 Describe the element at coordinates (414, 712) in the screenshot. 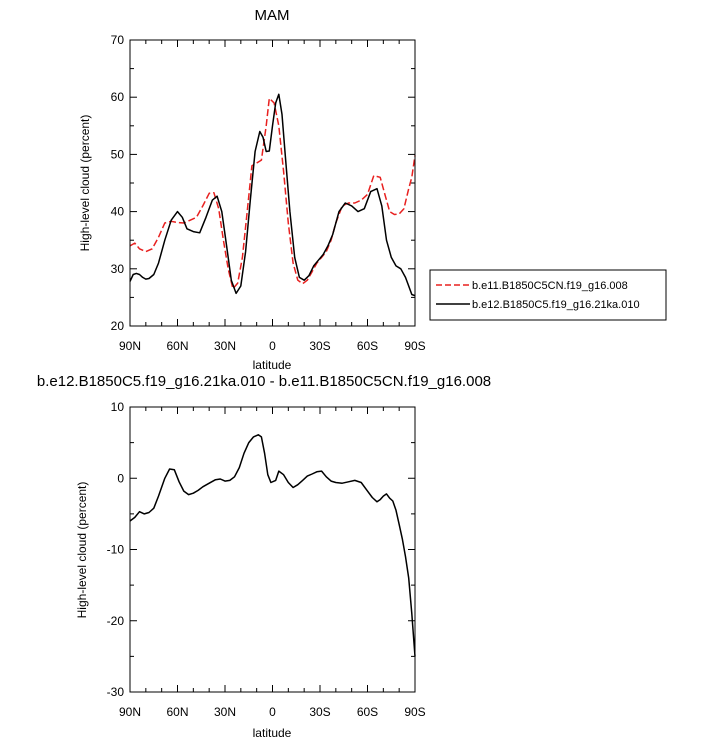

I see `bottom-x-tick-label: 90S` at that location.